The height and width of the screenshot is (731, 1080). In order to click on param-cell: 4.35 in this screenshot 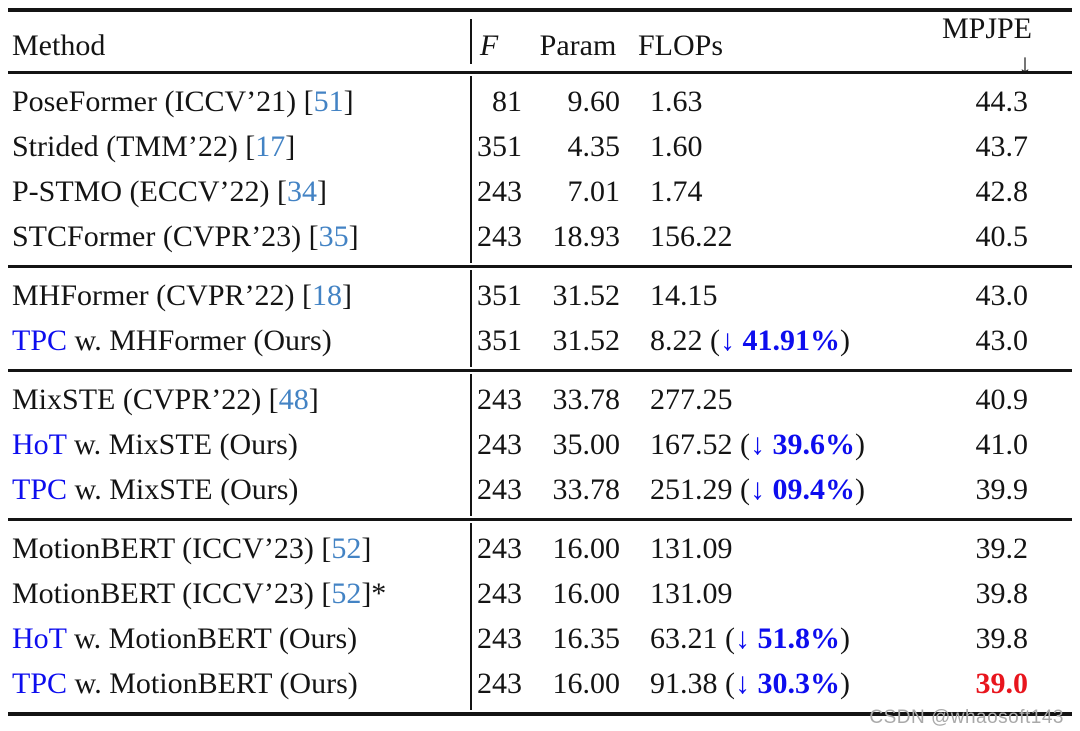, I will do `click(594, 146)`.